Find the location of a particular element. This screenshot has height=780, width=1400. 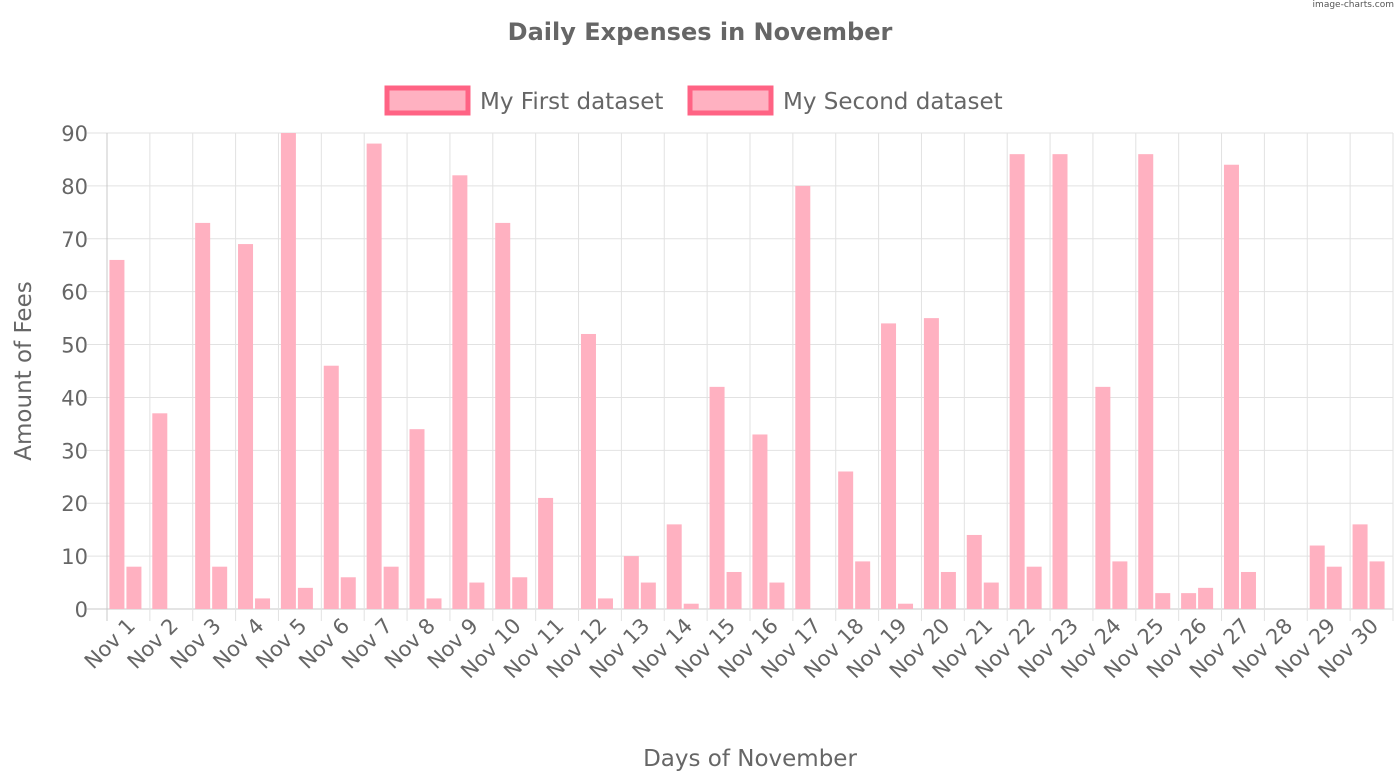

y-tick-label: 80 is located at coordinates (74, 187).